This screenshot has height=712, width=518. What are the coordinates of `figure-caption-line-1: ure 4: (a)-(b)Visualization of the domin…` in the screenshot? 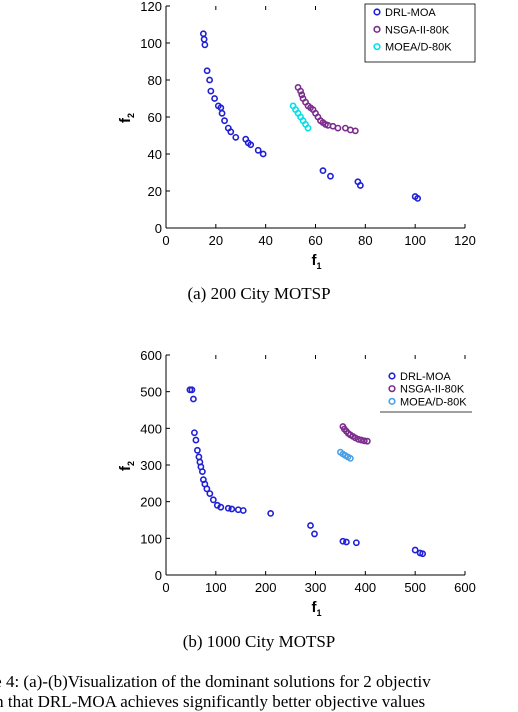 It's located at (215, 681).